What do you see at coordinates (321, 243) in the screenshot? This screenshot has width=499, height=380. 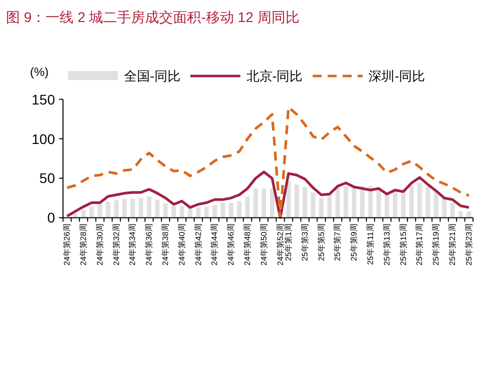 I see `x-tick-label: 25年第5周` at bounding box center [321, 243].